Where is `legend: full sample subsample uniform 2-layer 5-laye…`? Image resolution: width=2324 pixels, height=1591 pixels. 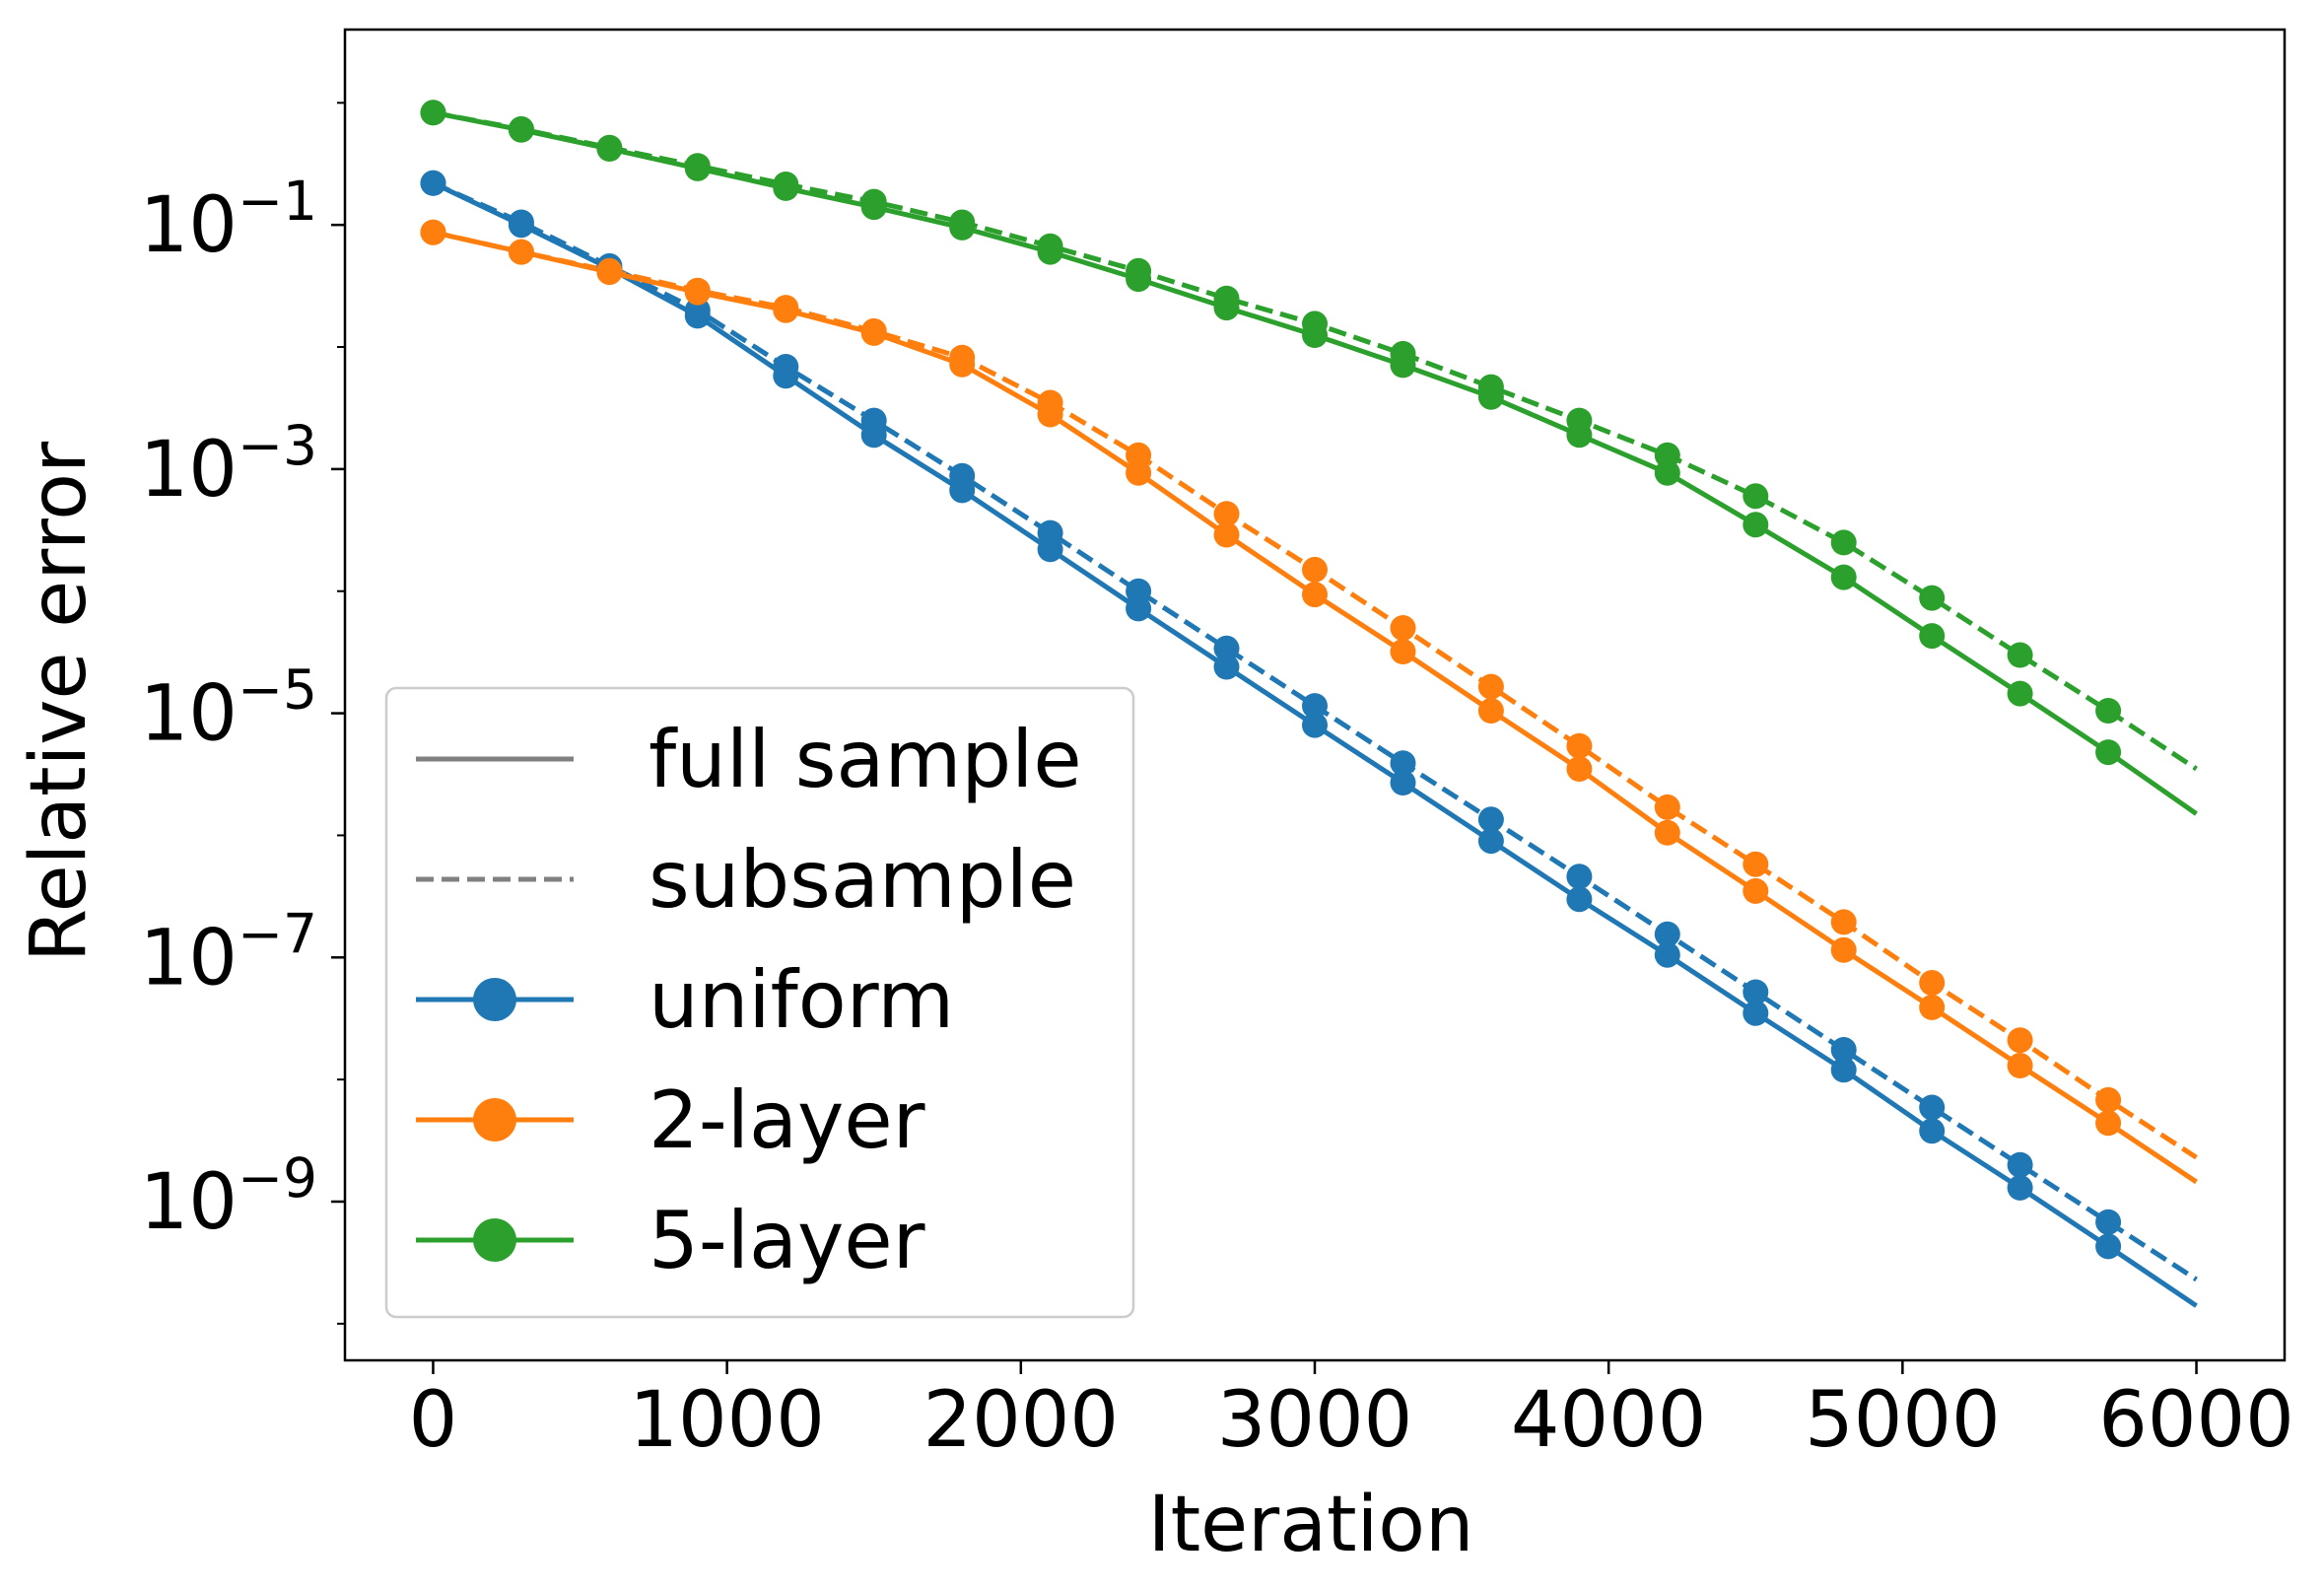 legend: full sample subsample uniform 2-layer 5-laye… is located at coordinates (760, 1002).